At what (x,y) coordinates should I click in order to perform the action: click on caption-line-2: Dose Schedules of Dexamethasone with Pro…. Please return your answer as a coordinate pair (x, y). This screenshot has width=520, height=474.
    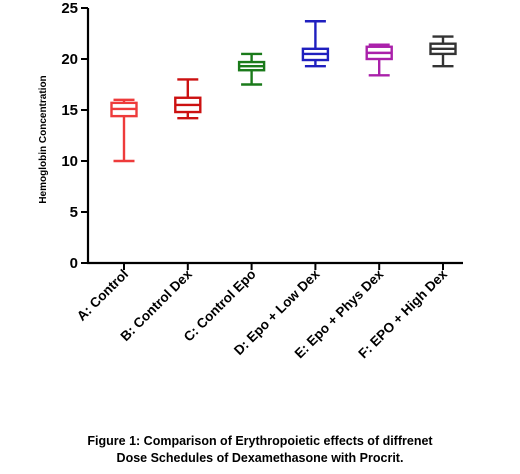
    Looking at the image, I should click on (260, 458).